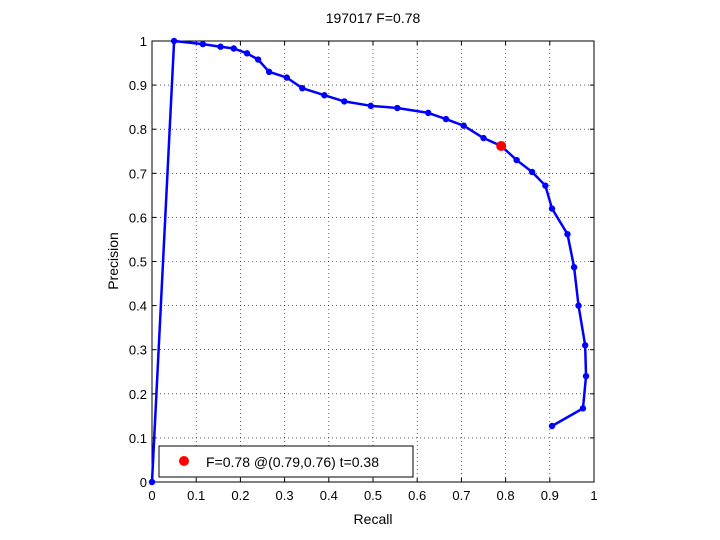  I want to click on best-f-marker, so click(501, 145).